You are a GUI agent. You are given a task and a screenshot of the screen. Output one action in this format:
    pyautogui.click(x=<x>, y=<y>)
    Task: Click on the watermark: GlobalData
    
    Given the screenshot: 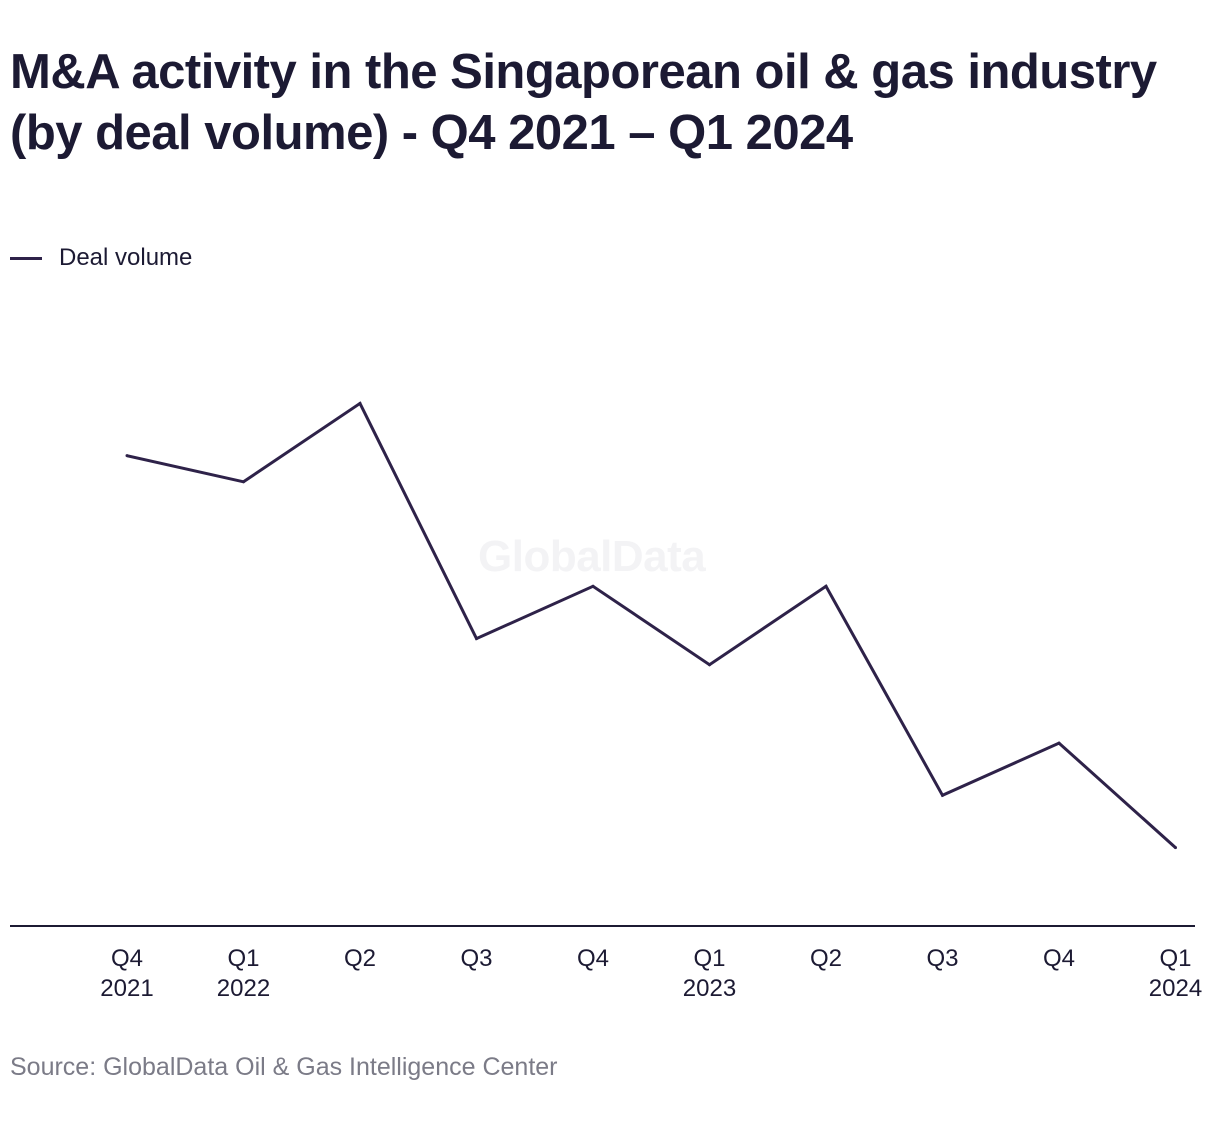 What is the action you would take?
    pyautogui.click(x=592, y=556)
    